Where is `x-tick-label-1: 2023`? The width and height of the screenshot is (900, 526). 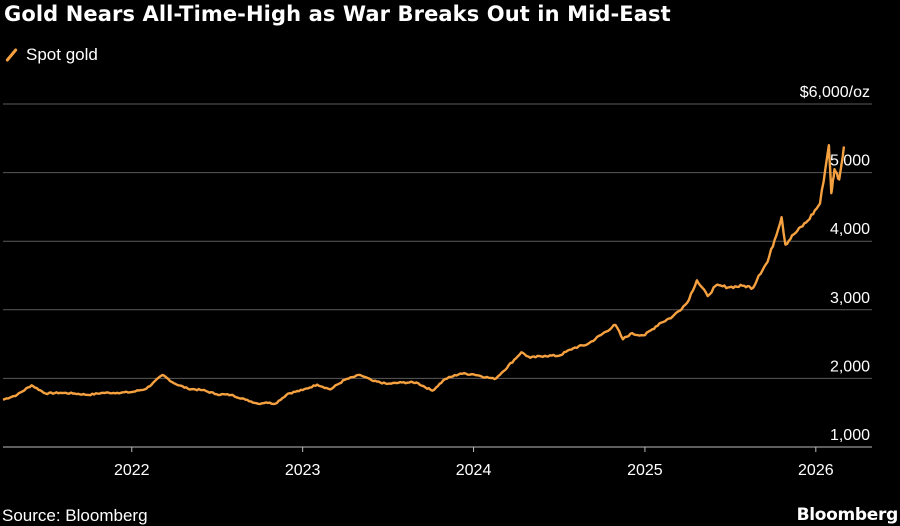
x-tick-label-1: 2023 is located at coordinates (303, 470).